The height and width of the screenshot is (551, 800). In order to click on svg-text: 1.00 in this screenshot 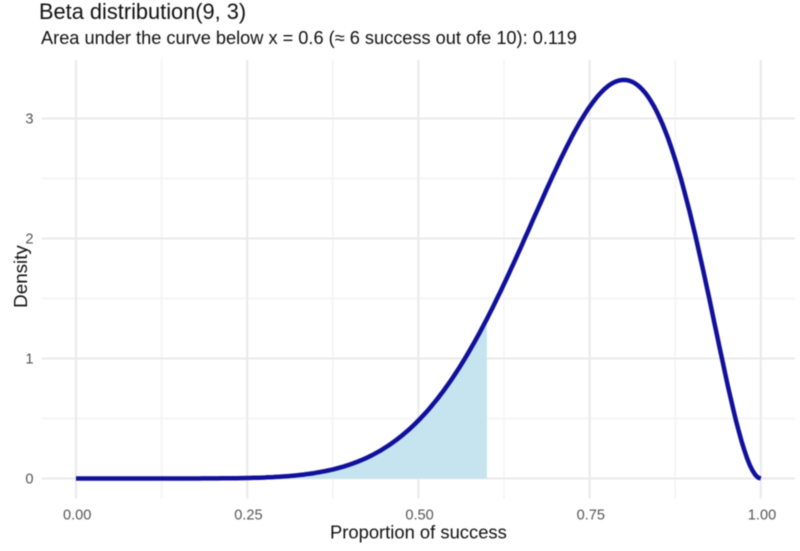, I will do `click(762, 516)`.